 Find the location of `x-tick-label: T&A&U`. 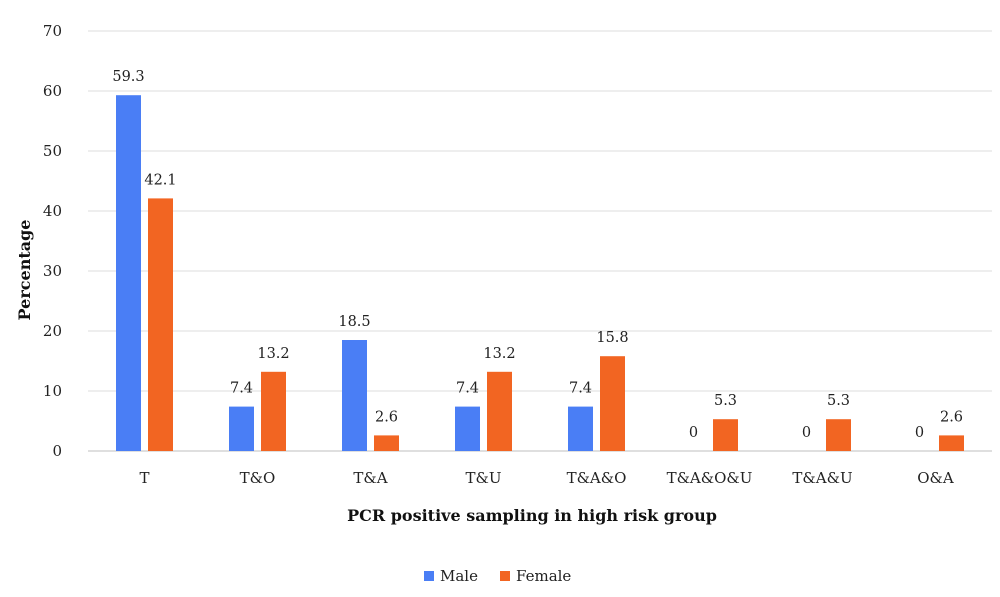

x-tick-label: T&A&U is located at coordinates (822, 478).